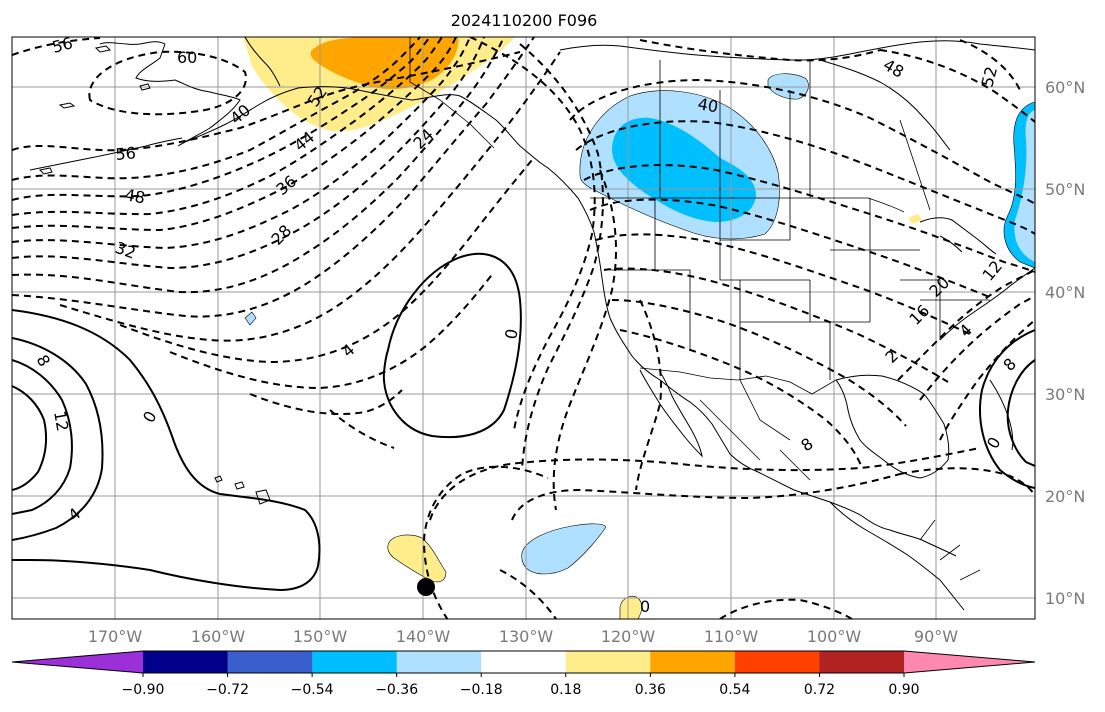 The height and width of the screenshot is (712, 1105). I want to click on contour-label-0-center: 0, so click(511, 333).